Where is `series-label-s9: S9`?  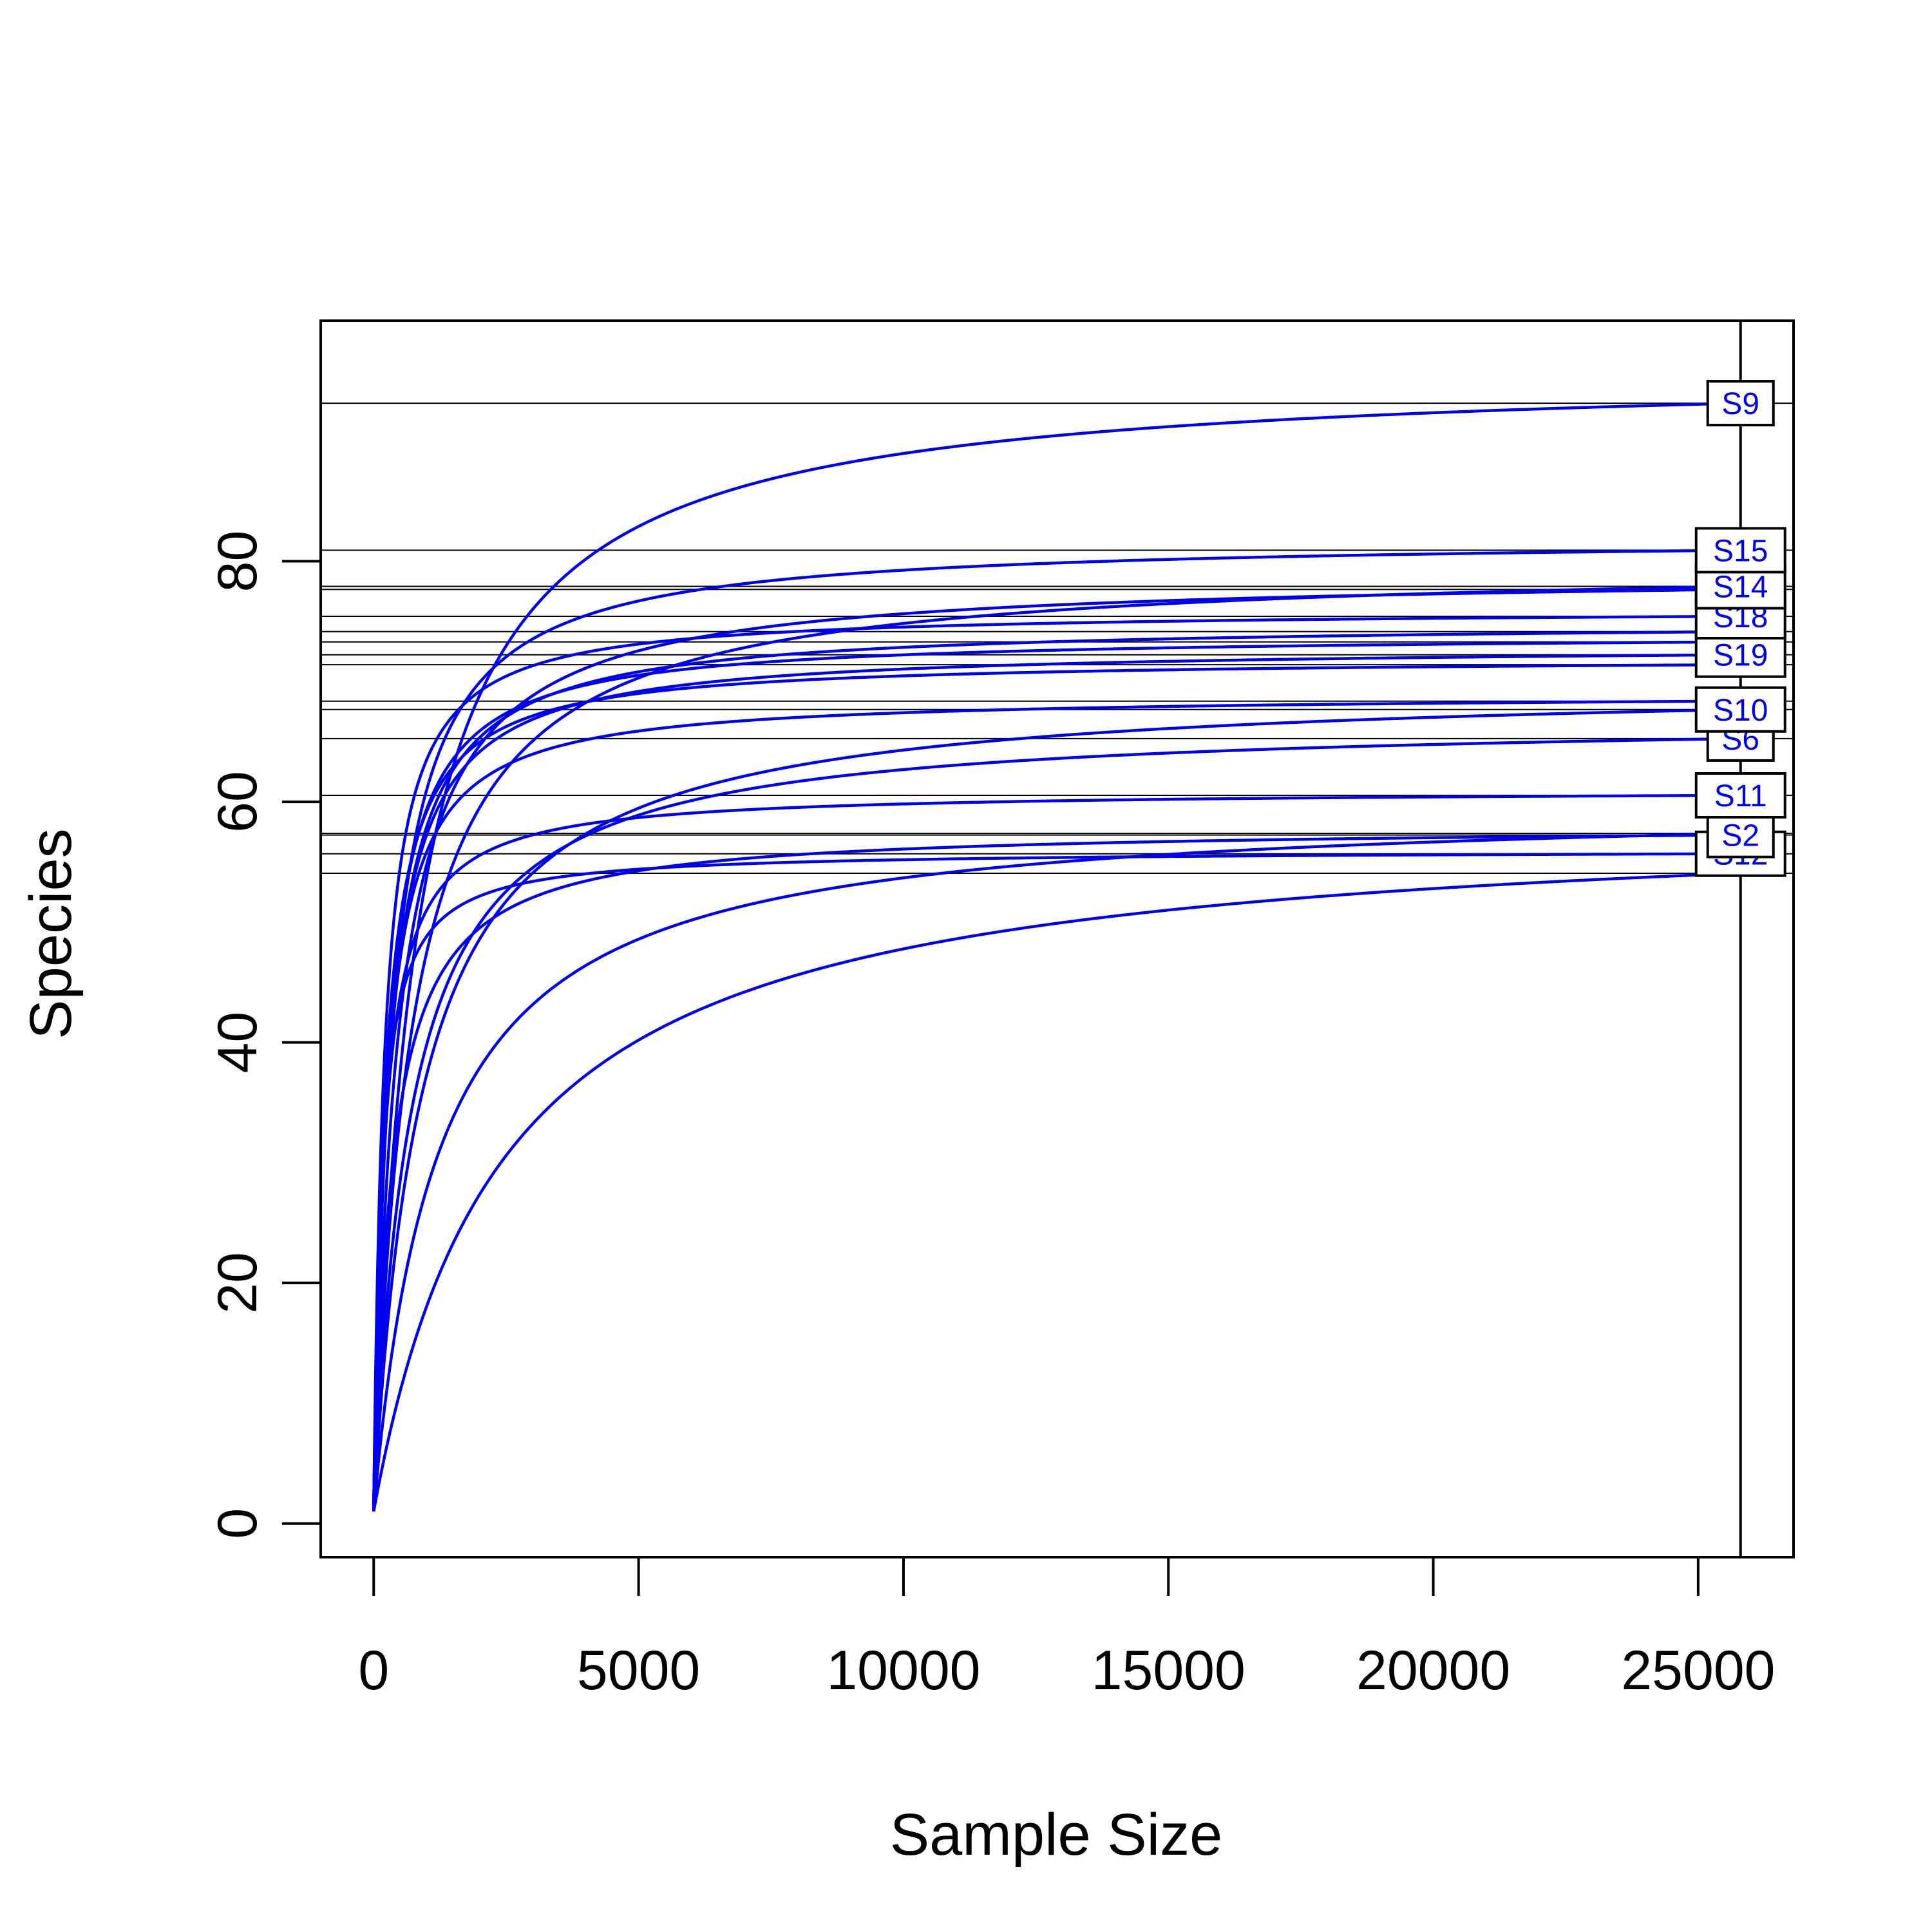 series-label-s9: S9 is located at coordinates (1740, 403).